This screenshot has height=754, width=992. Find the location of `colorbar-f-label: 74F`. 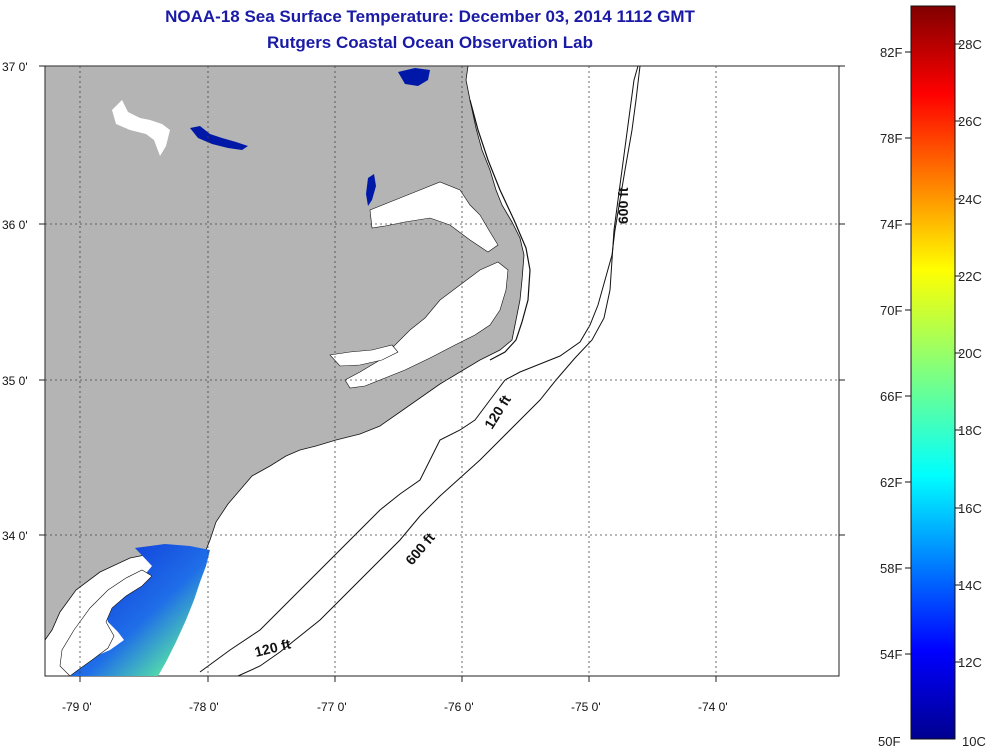

colorbar-f-label: 74F is located at coordinates (891, 224).